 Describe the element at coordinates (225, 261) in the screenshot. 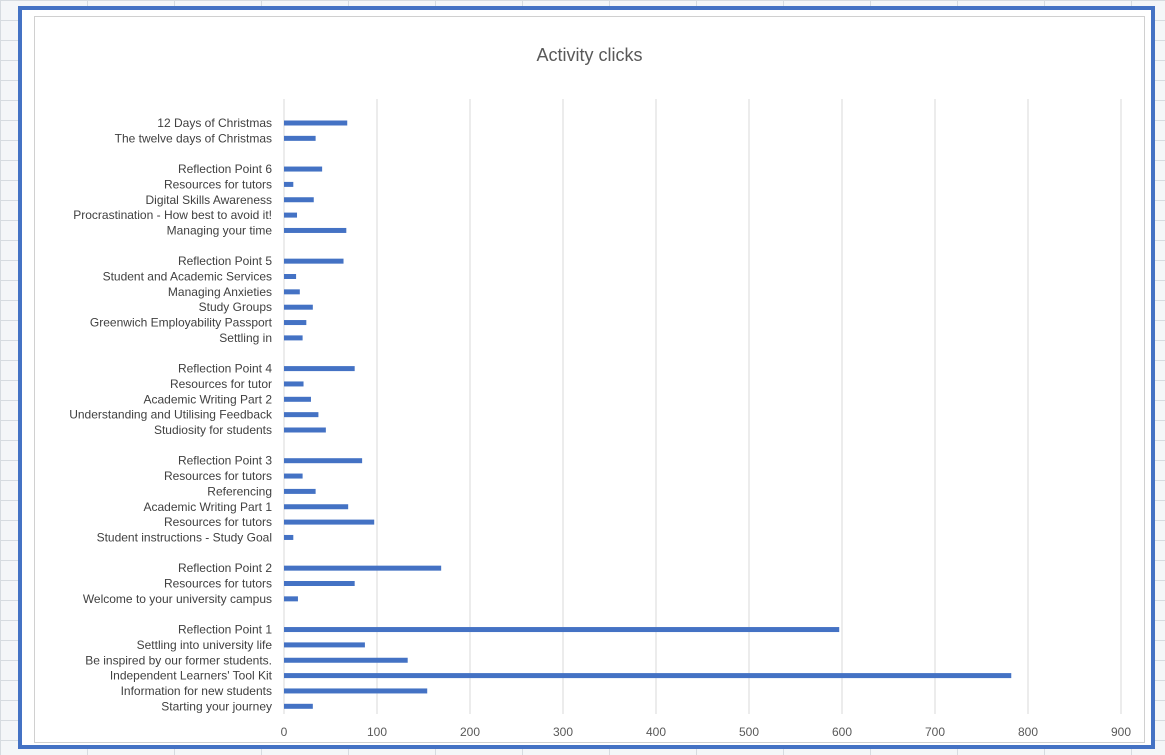

I see `category-label: Reflection Point 5` at that location.